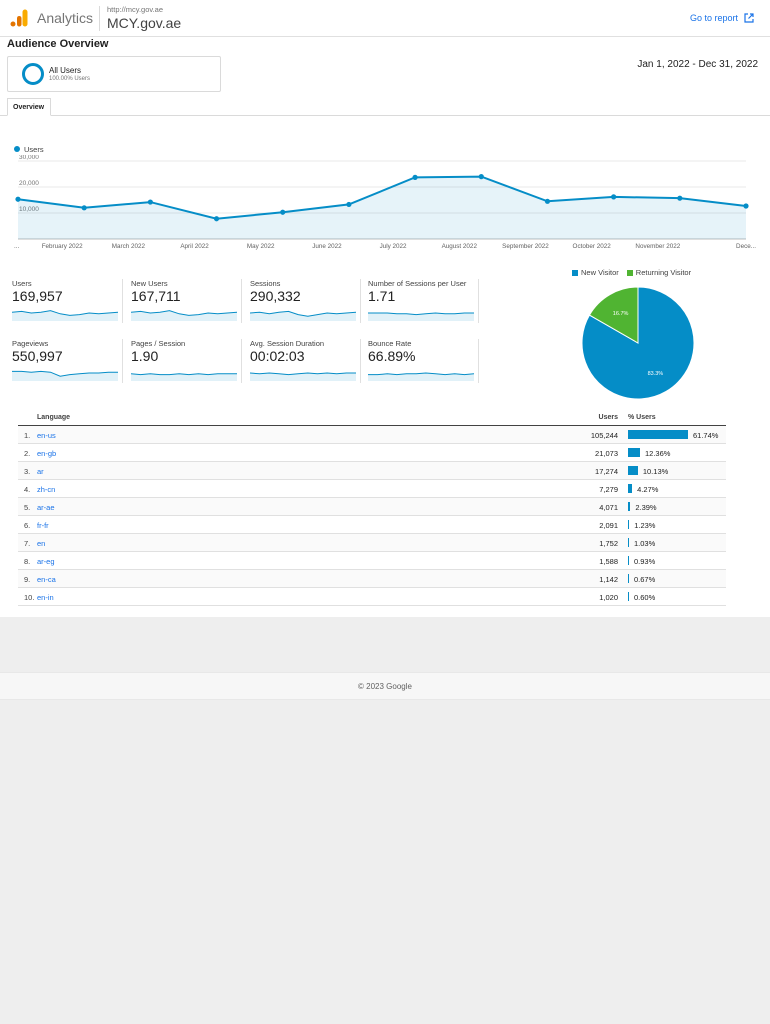  Describe the element at coordinates (29, 158) in the screenshot. I see `y-tick-label: 30,000` at that location.